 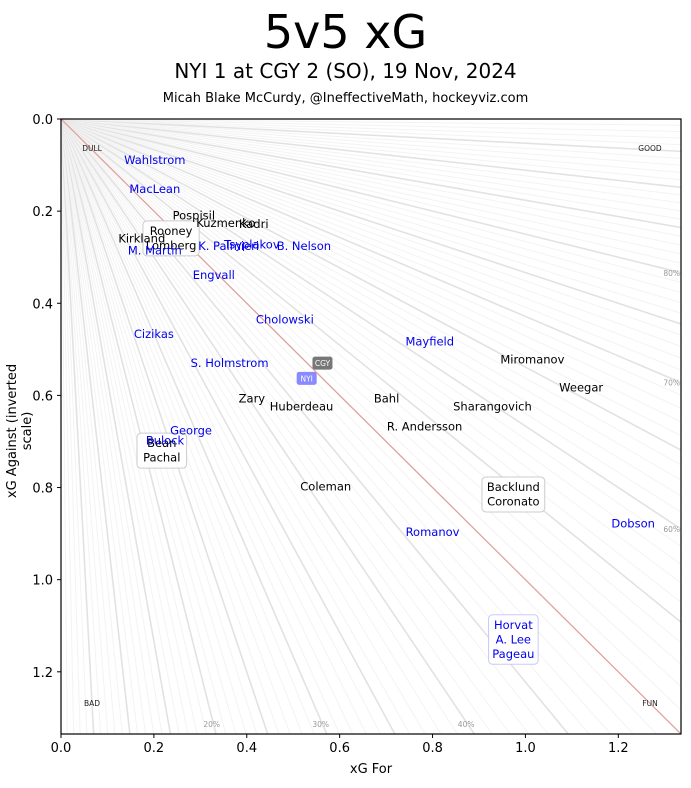 I want to click on y-tick-label: 1.0, so click(x=42, y=581).